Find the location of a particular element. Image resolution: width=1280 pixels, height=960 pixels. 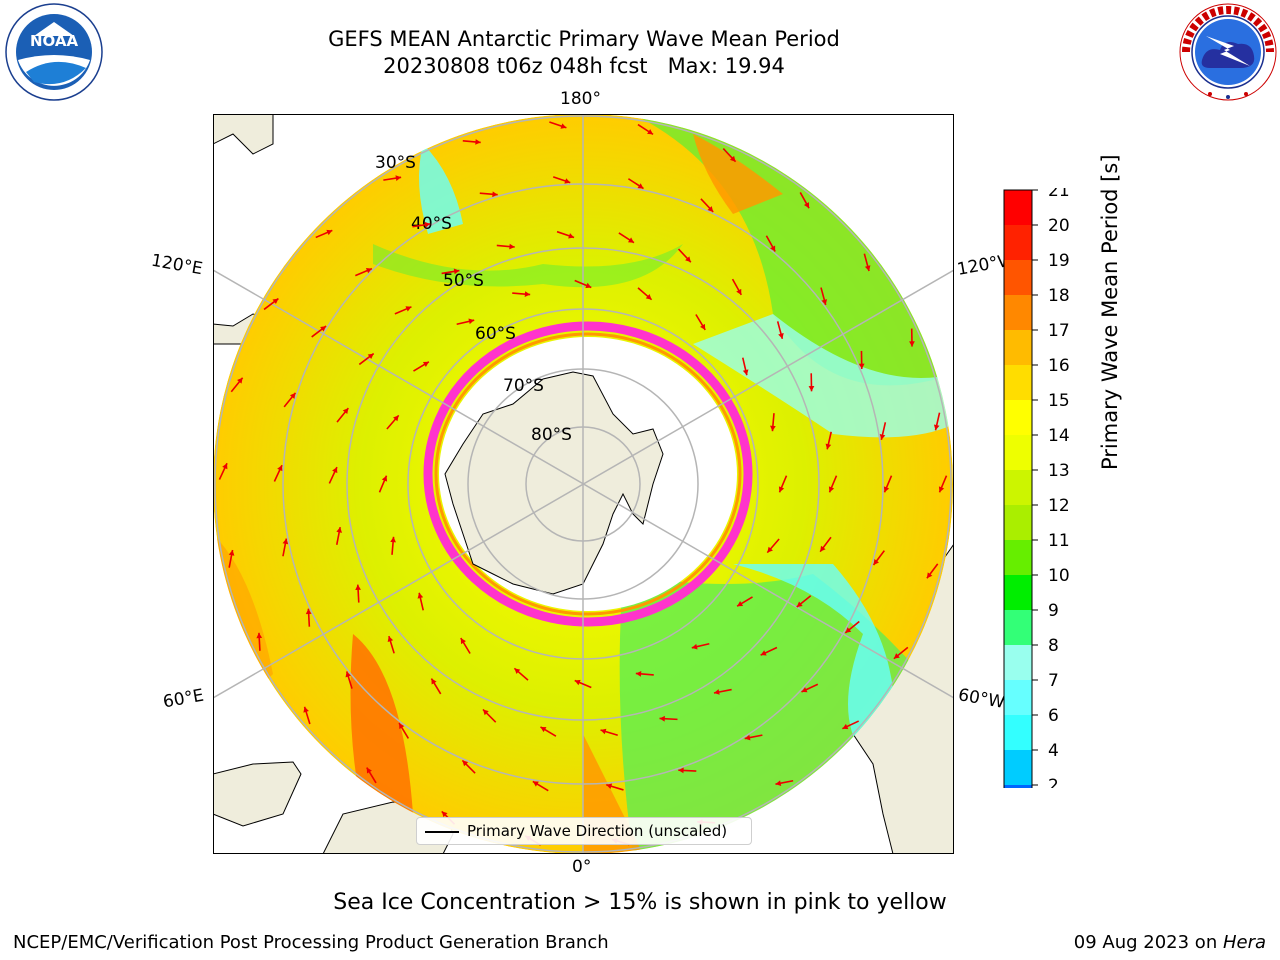

noaa-logo-text: NOAA is located at coordinates (54, 41).